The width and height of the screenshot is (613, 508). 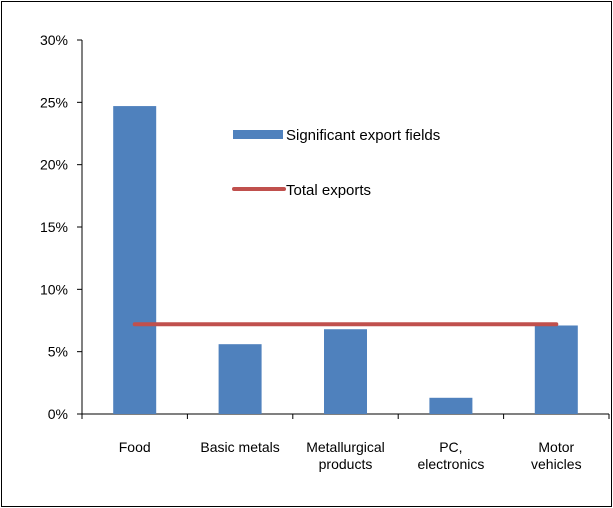 I want to click on x-tick-label: Food, so click(x=135, y=447).